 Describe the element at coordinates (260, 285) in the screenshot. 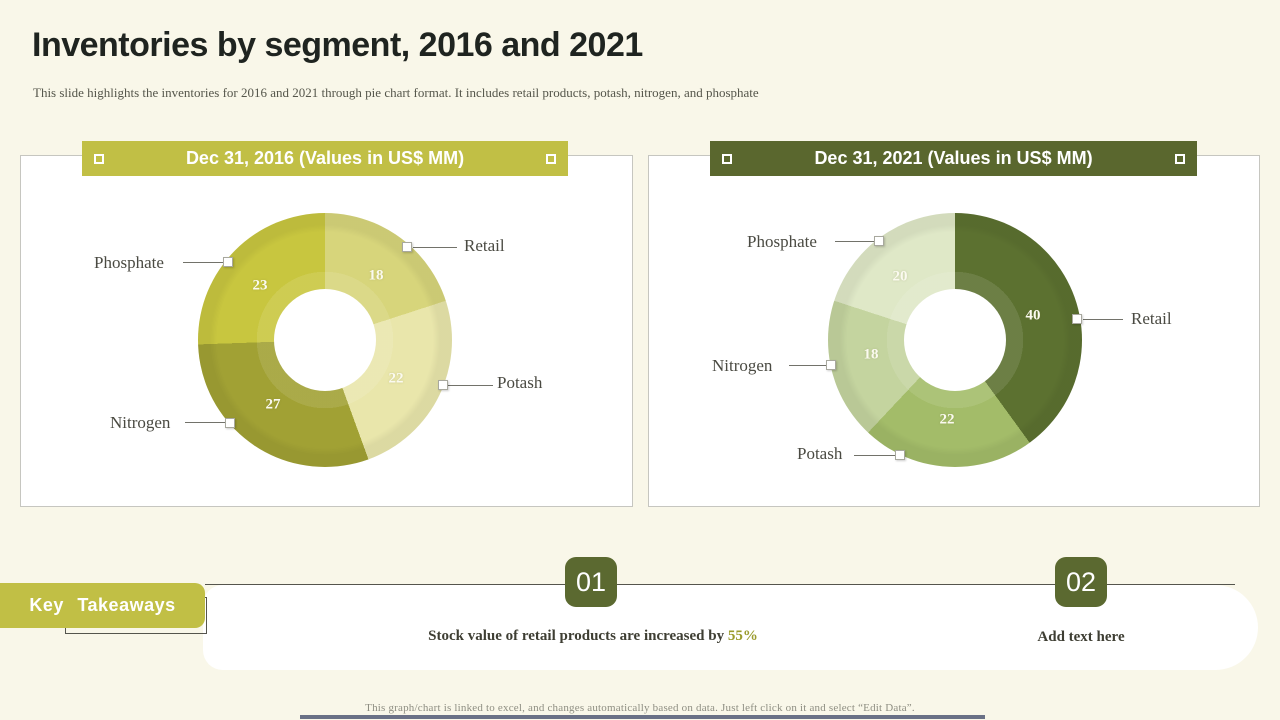

I see `value-label: 23` at that location.